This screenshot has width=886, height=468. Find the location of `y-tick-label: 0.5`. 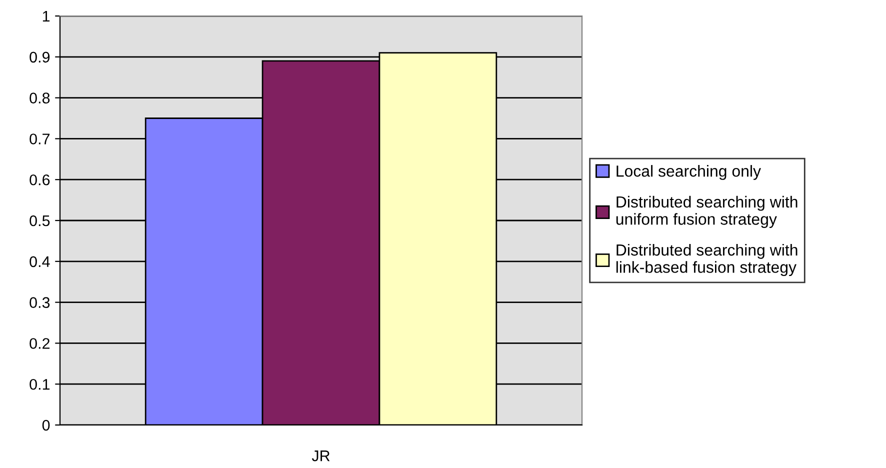

y-tick-label: 0.5 is located at coordinates (40, 220).